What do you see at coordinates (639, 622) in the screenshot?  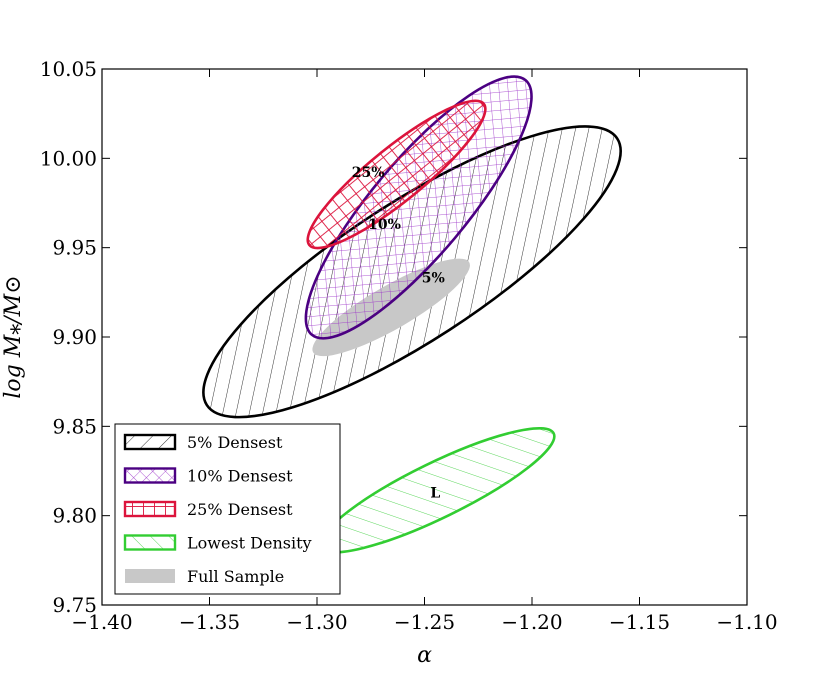 I see `x-tick-label: −1.15` at bounding box center [639, 622].